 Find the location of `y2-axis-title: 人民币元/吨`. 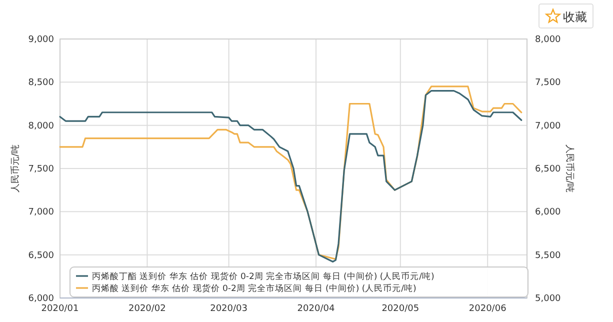

y2-axis-title: 人民币元/吨 is located at coordinates (569, 168).